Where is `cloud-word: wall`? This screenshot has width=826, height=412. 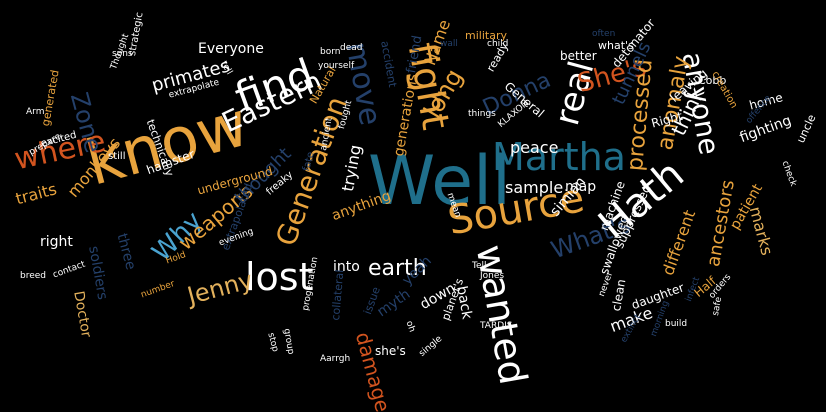 cloud-word: wall is located at coordinates (449, 44).